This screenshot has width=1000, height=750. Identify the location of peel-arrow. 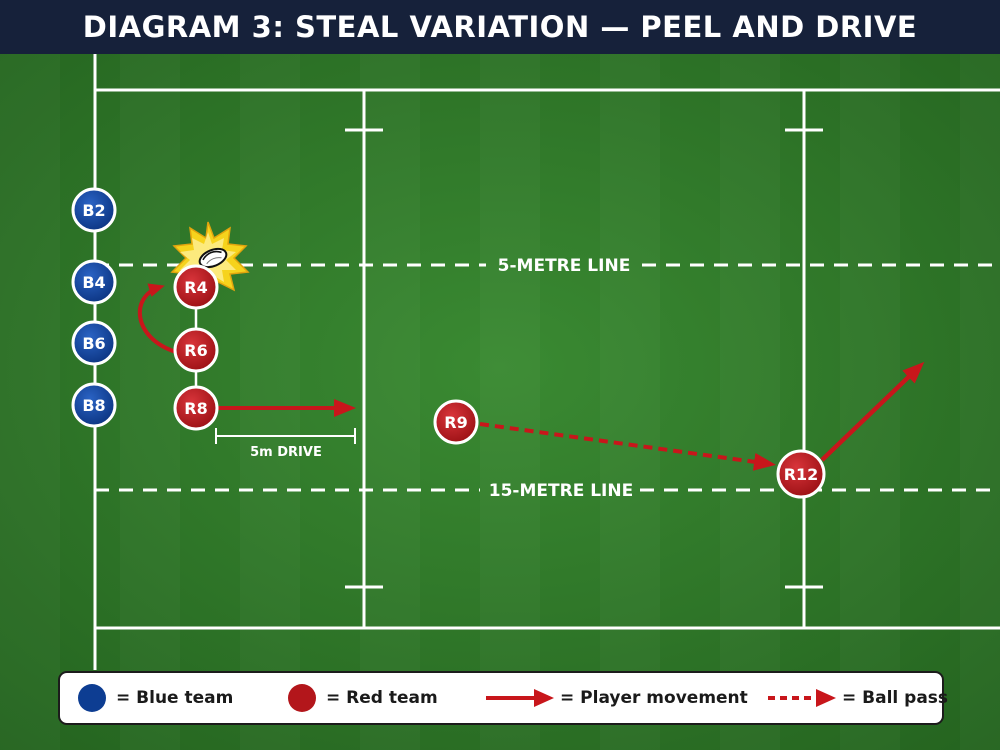
(157, 318).